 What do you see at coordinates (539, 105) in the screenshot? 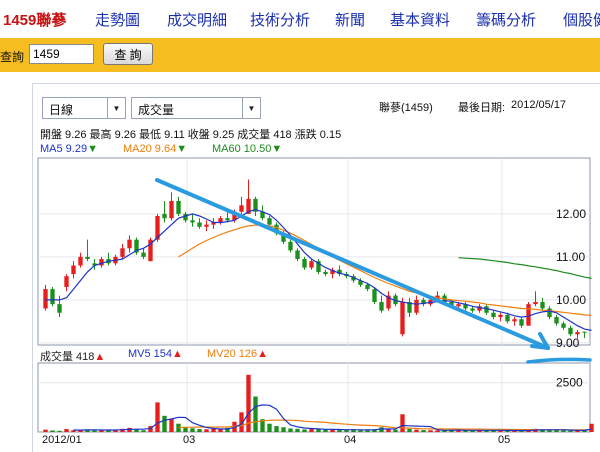
I see `last-date: 2012/05/17` at bounding box center [539, 105].